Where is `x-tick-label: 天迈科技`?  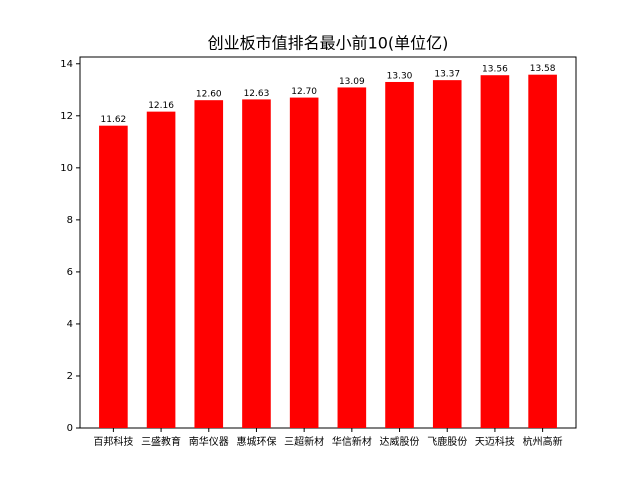 x-tick-label: 天迈科技 is located at coordinates (495, 441).